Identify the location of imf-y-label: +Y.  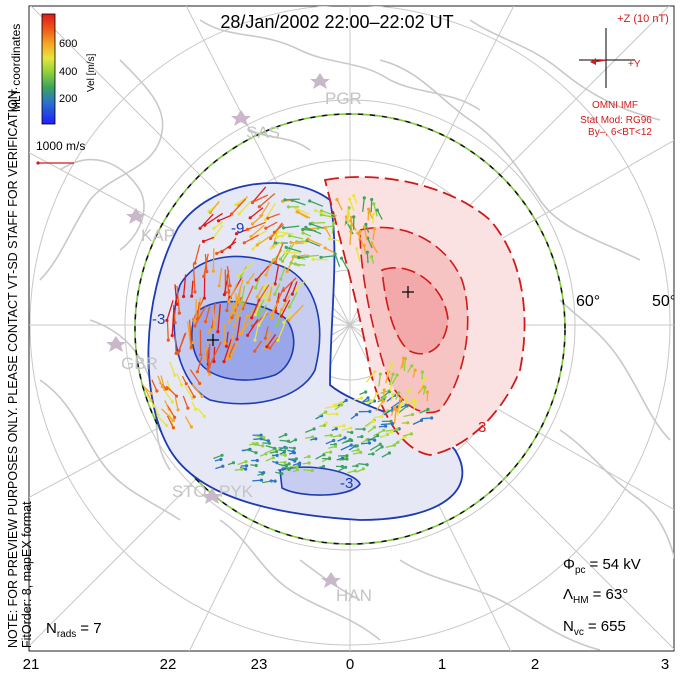
(634, 64).